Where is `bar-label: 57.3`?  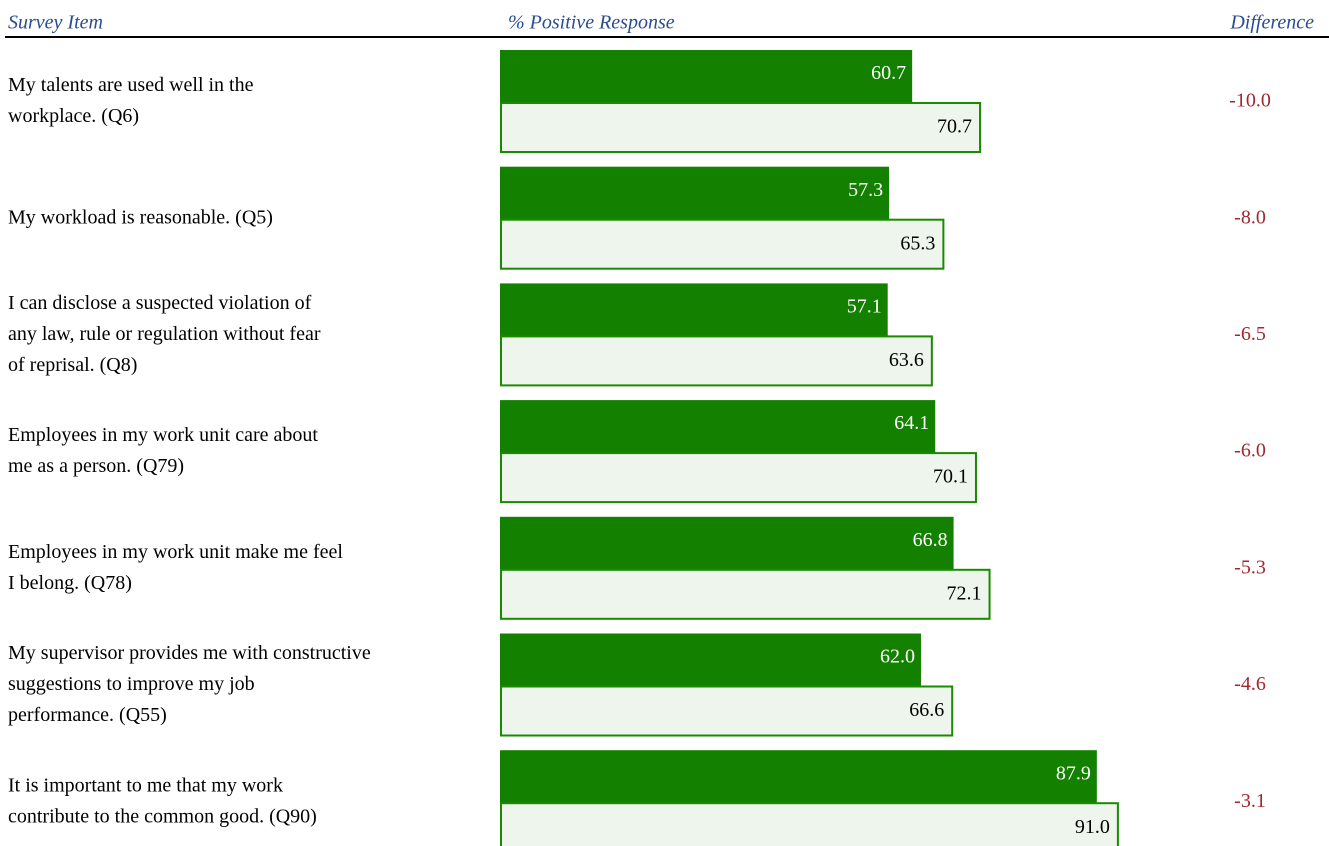 bar-label: 57.3 is located at coordinates (865, 190).